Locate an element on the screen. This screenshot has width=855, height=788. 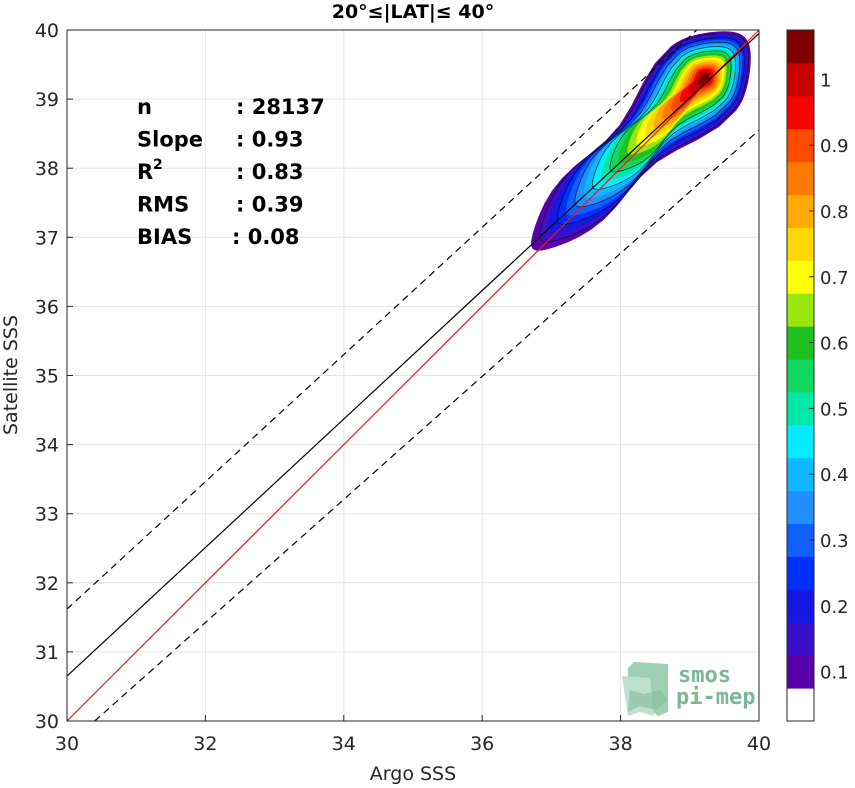
y-tick-label: 36 is located at coordinates (47, 307).